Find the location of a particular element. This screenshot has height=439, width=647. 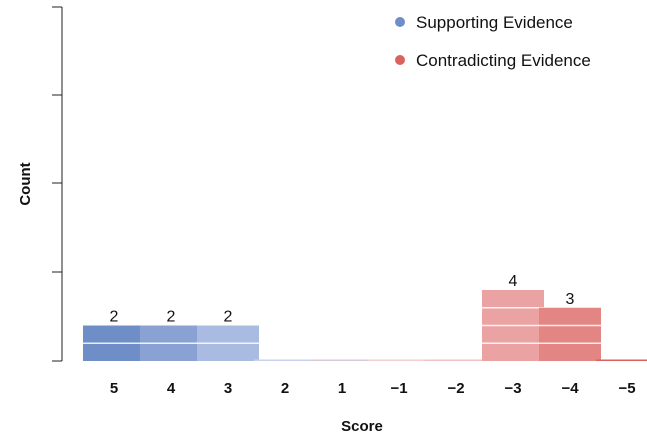

x-tick-label-3: 2 is located at coordinates (285, 388).